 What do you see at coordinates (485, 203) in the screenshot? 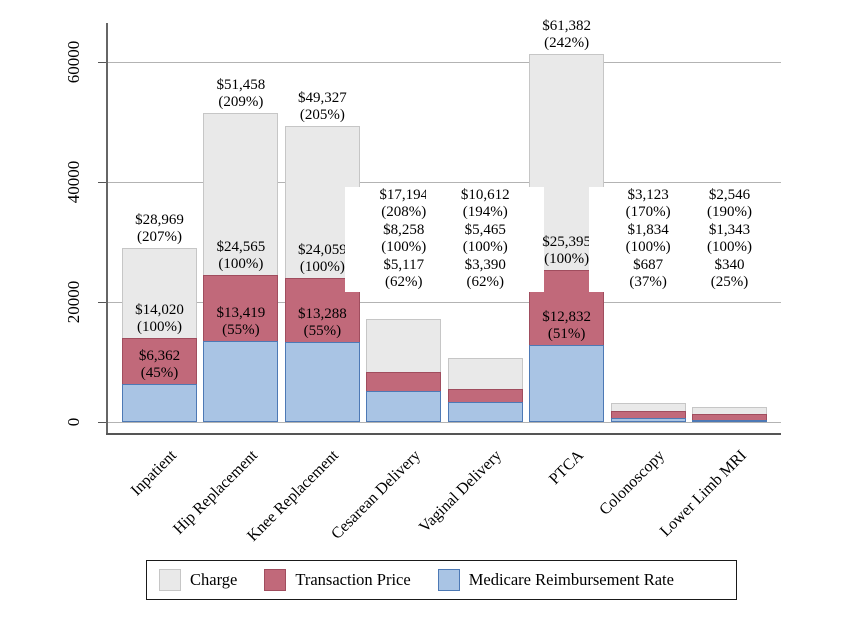
I see `label-charge-vaginal-delivery: $10,612 (194%)` at bounding box center [485, 203].